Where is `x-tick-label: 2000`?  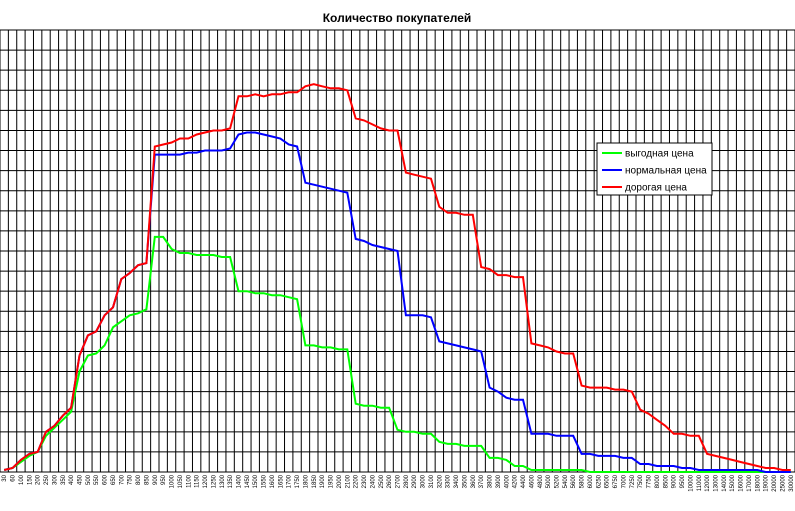 x-tick-label: 2000 is located at coordinates (340, 481).